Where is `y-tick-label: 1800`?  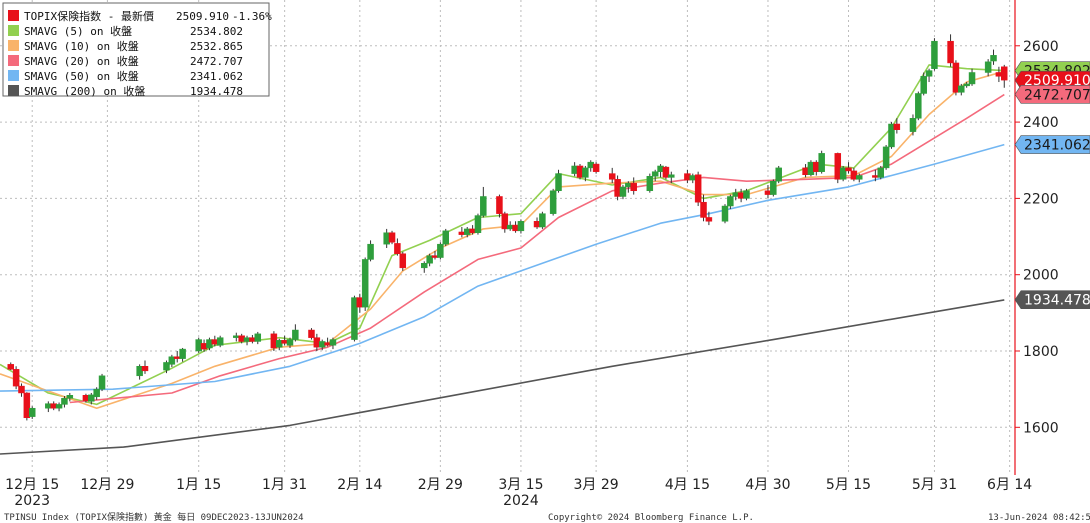
y-tick-label: 1800 is located at coordinates (1041, 352).